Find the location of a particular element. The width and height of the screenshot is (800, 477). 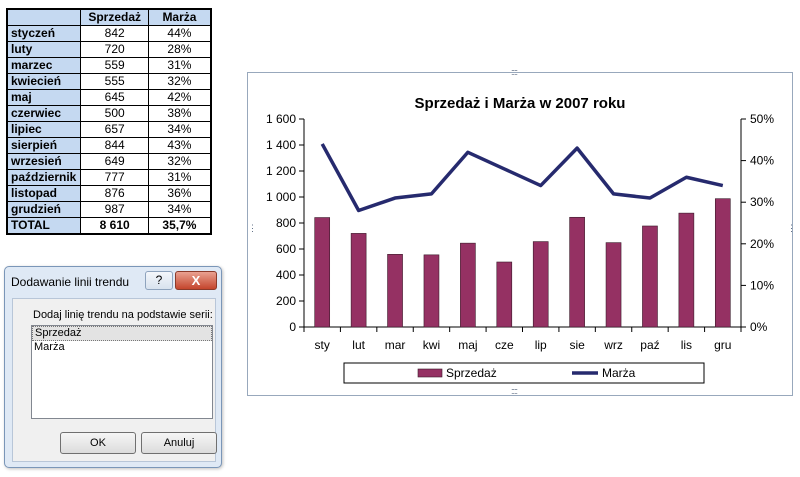

close-button: X is located at coordinates (196, 280).